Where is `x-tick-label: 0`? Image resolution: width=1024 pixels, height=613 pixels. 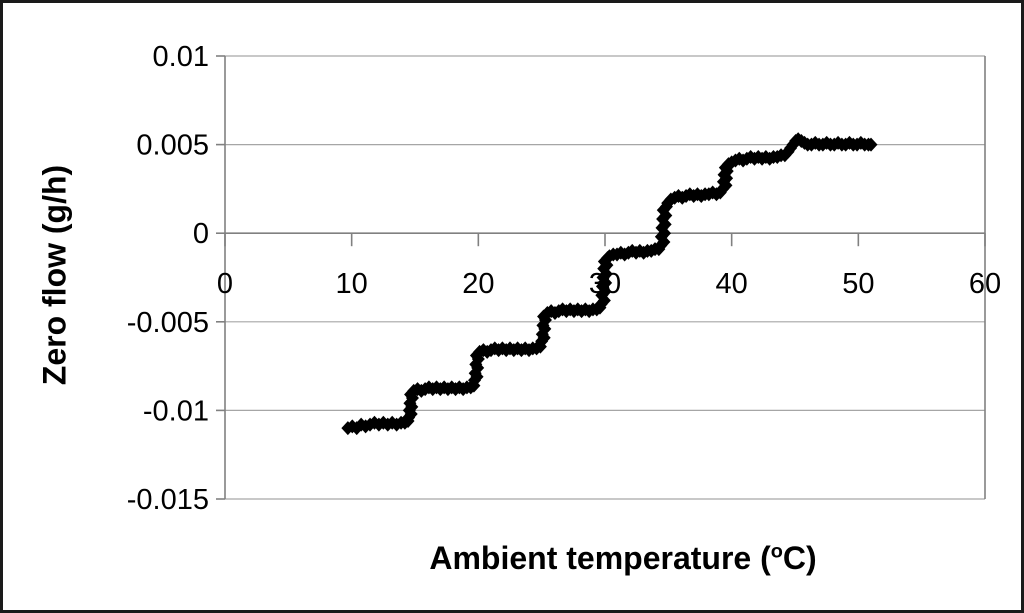
x-tick-label: 0 is located at coordinates (225, 284).